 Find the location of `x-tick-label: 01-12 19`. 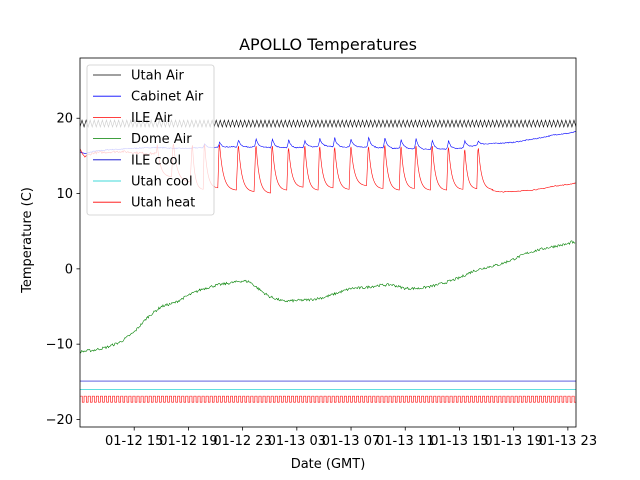

x-tick-label: 01-12 19 is located at coordinates (188, 441).